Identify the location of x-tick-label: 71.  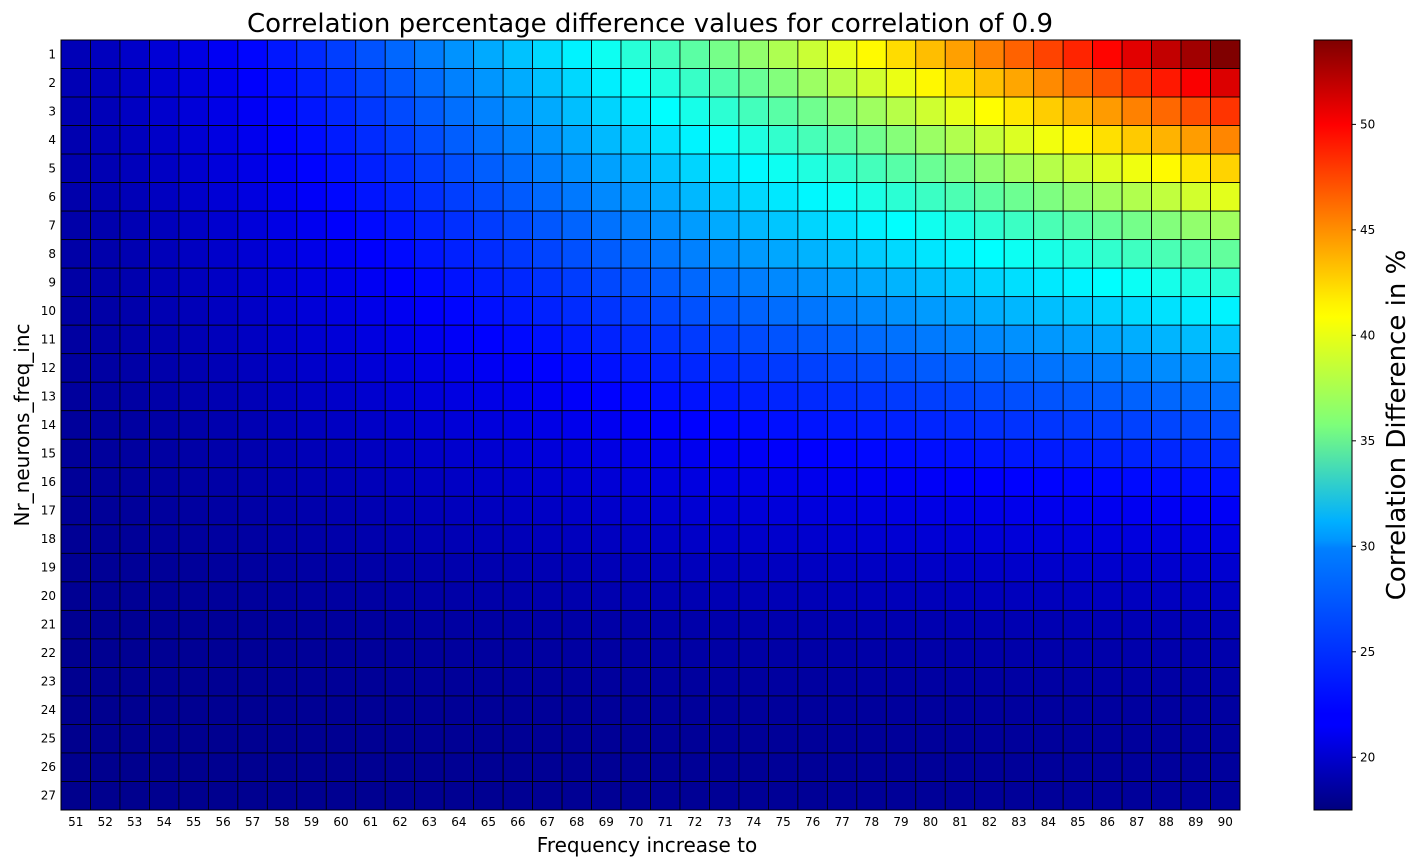
(665, 822).